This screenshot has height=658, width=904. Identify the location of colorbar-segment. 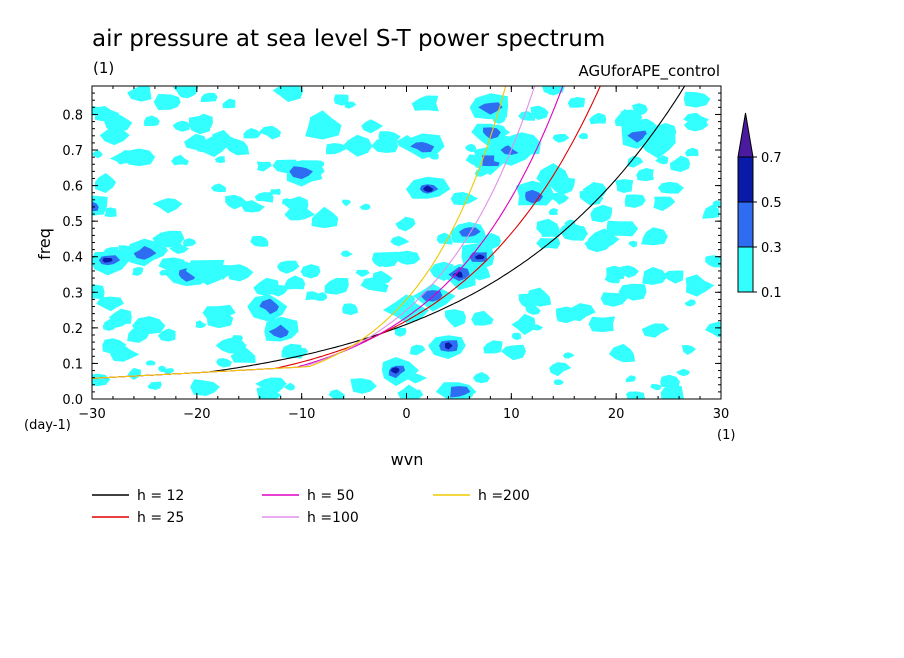
(745, 224).